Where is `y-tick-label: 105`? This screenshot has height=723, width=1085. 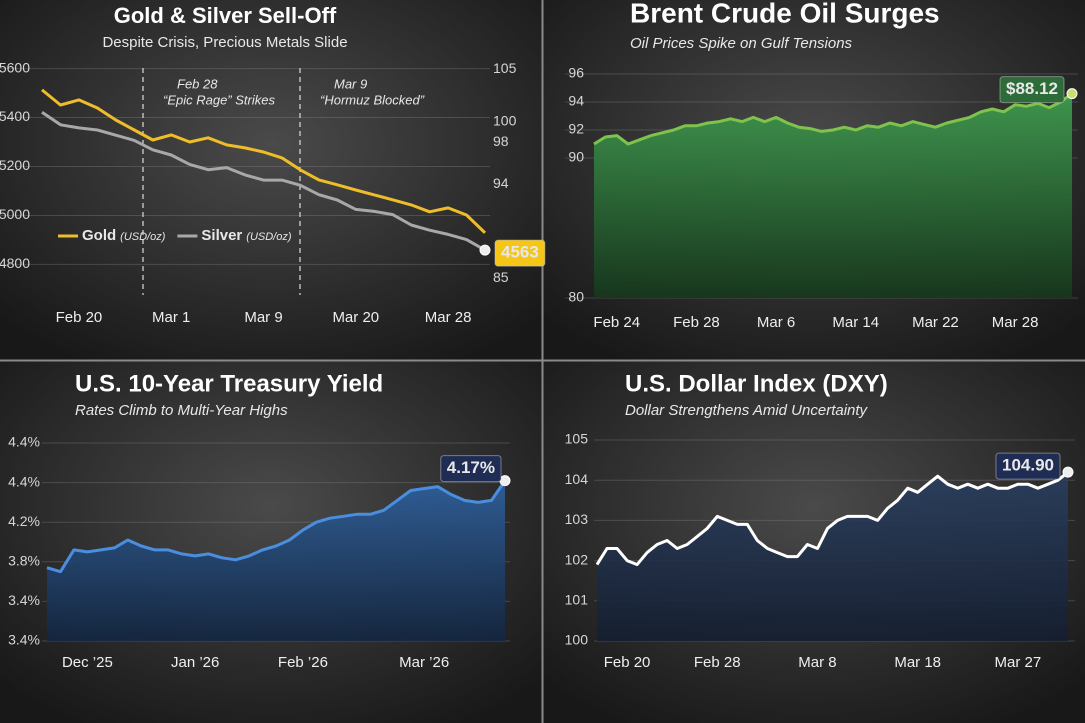
y-tick-label: 105 is located at coordinates (577, 439).